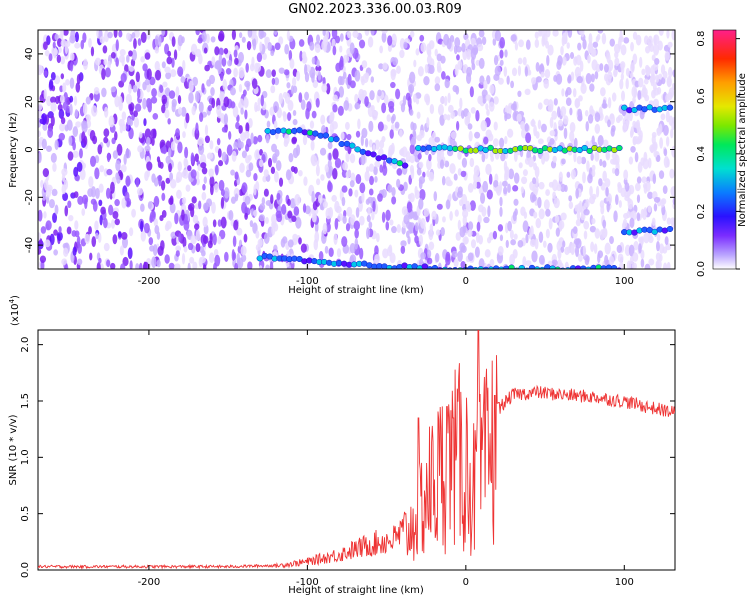 The height and width of the screenshot is (600, 750). I want to click on snr-y-tick-label: 0.0, so click(25, 570).